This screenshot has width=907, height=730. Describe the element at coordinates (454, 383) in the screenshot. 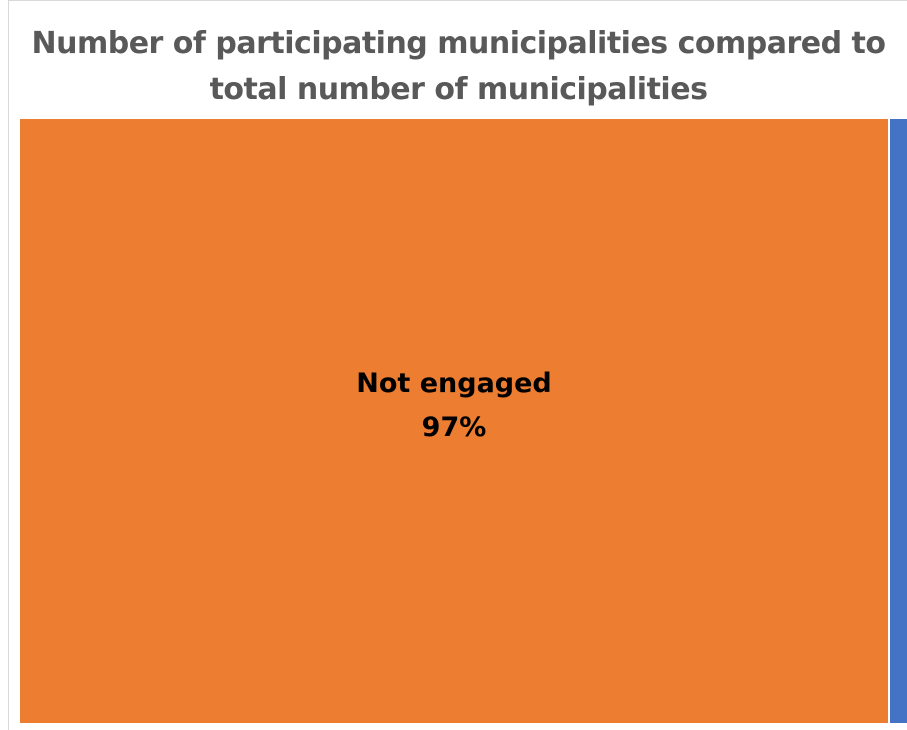

I see `tile-label-name-1: Not engaged` at that location.